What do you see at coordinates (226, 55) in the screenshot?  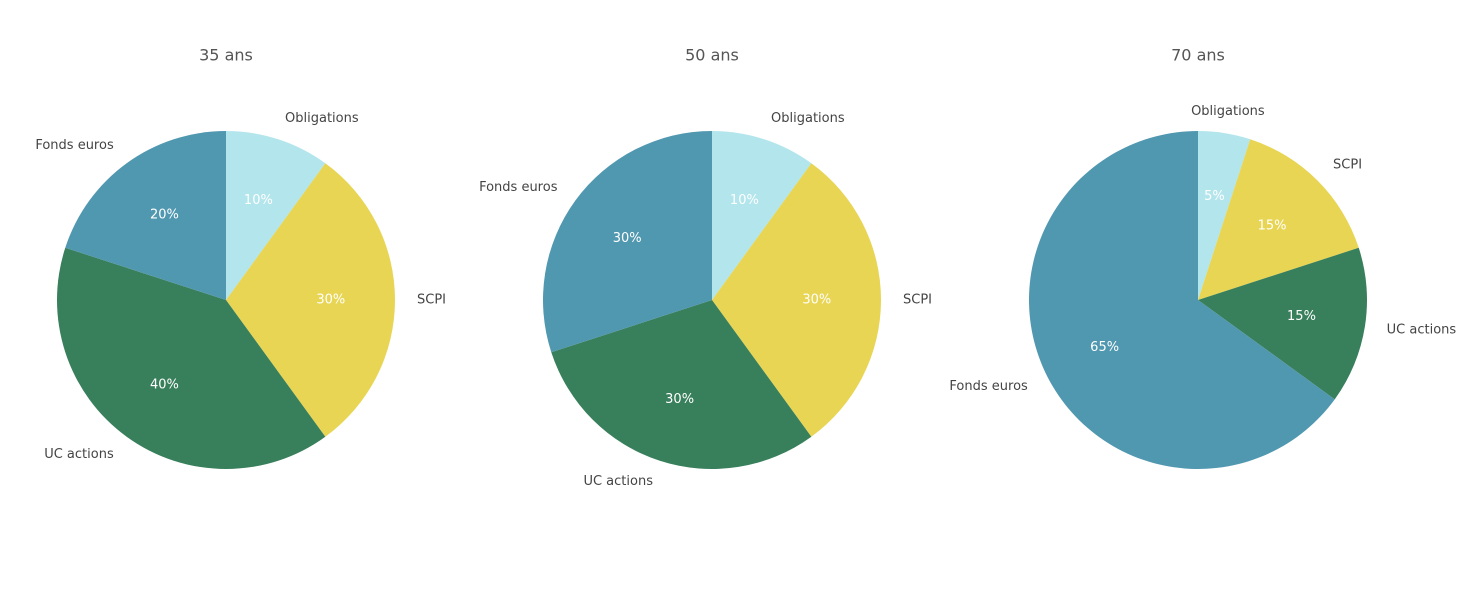 I see `chart-title: 35 ans` at bounding box center [226, 55].